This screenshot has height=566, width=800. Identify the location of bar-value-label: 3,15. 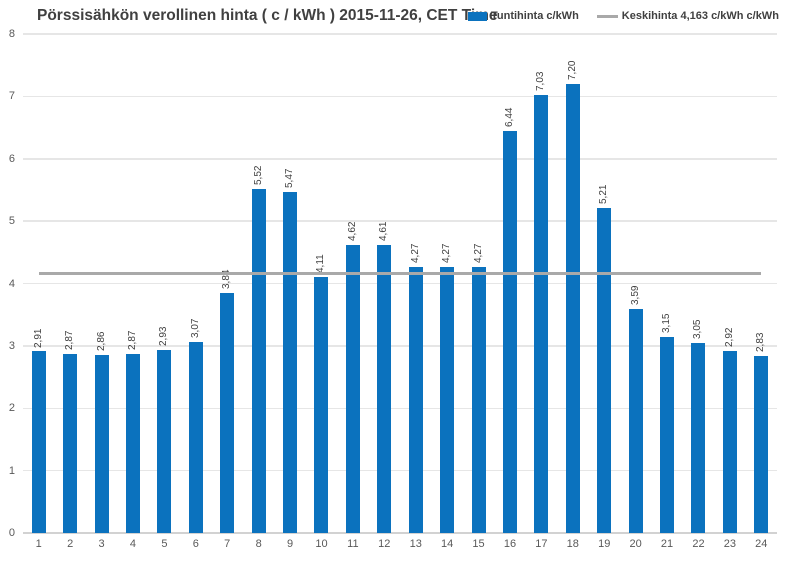
(667, 323).